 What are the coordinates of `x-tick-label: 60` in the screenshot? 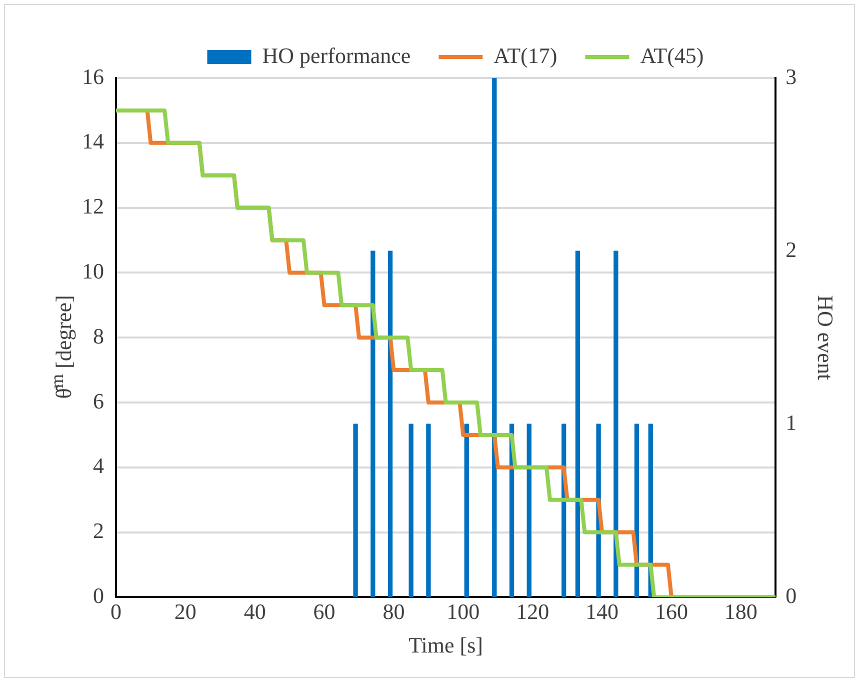 It's located at (324, 611).